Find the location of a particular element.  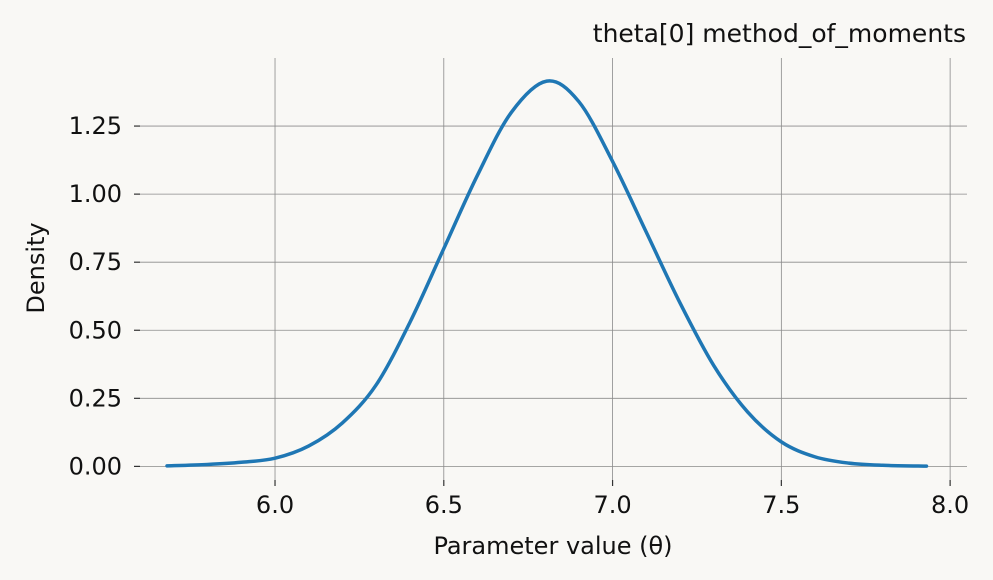

x-tick-label: 7.0 is located at coordinates (612, 505).